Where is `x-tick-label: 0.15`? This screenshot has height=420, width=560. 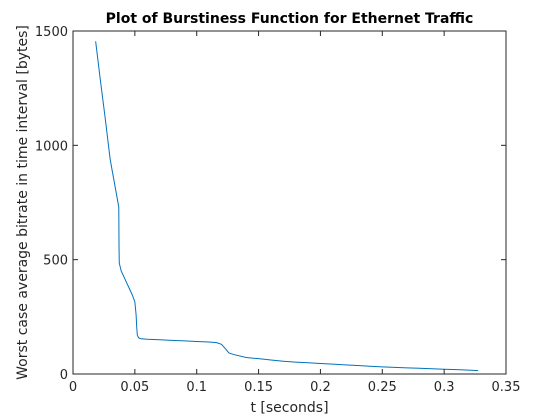 x-tick-label: 0.15 is located at coordinates (258, 387).